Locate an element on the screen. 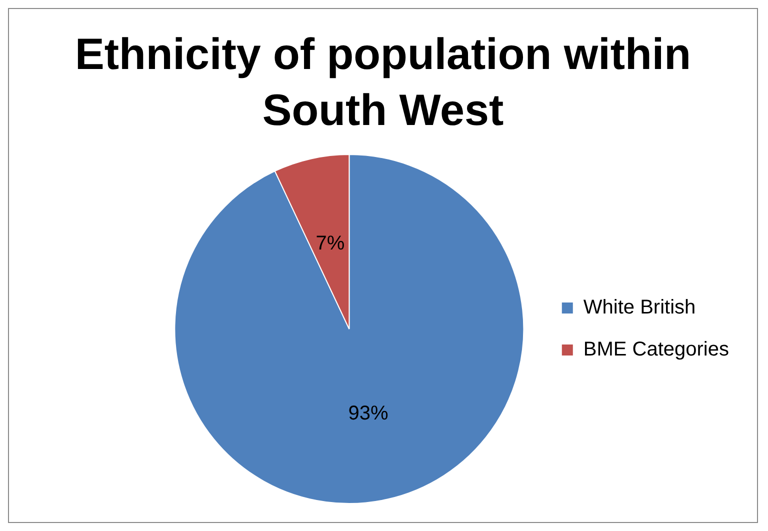 The image size is (768, 531). legend-label: White British is located at coordinates (639, 307).